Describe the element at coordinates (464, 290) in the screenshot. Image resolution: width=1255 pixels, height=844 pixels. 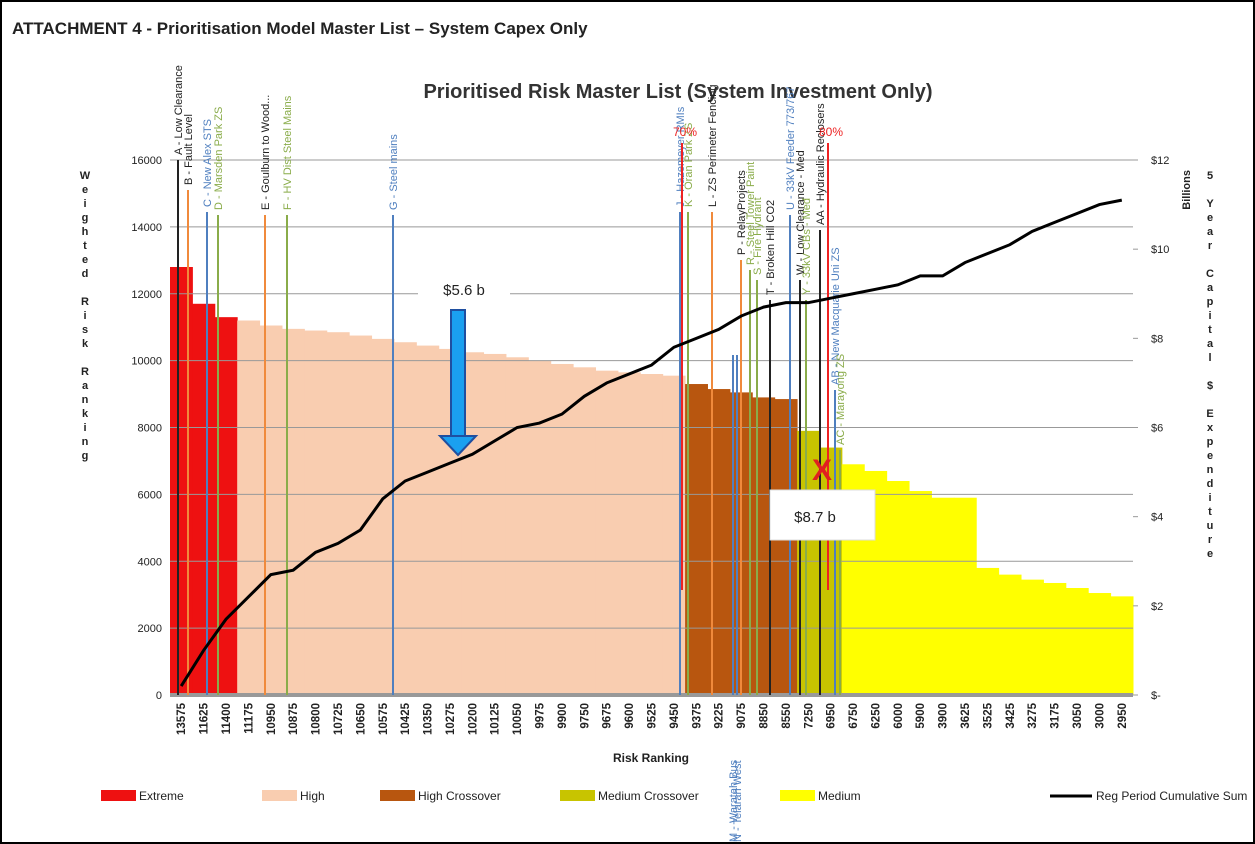
I see `annotation: $5.6 b` at that location.